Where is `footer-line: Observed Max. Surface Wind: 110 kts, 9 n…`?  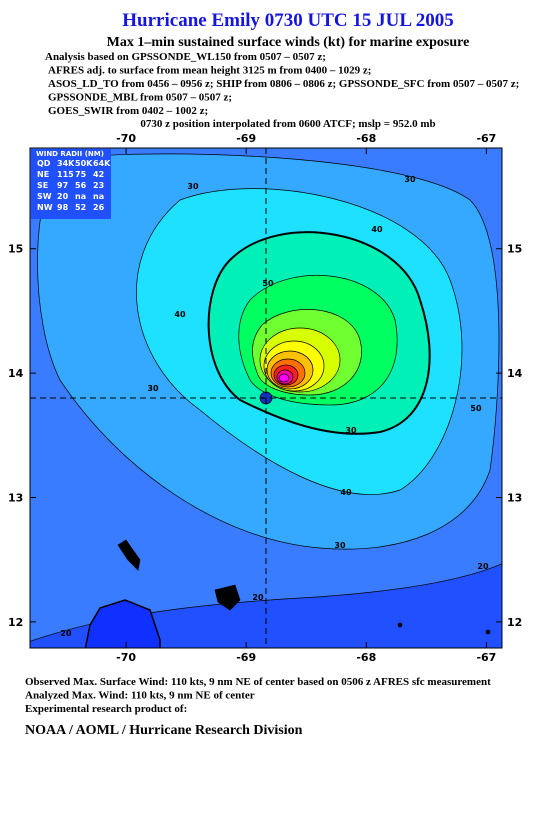 footer-line: Observed Max. Surface Wind: 110 kts, 9 n… is located at coordinates (258, 682).